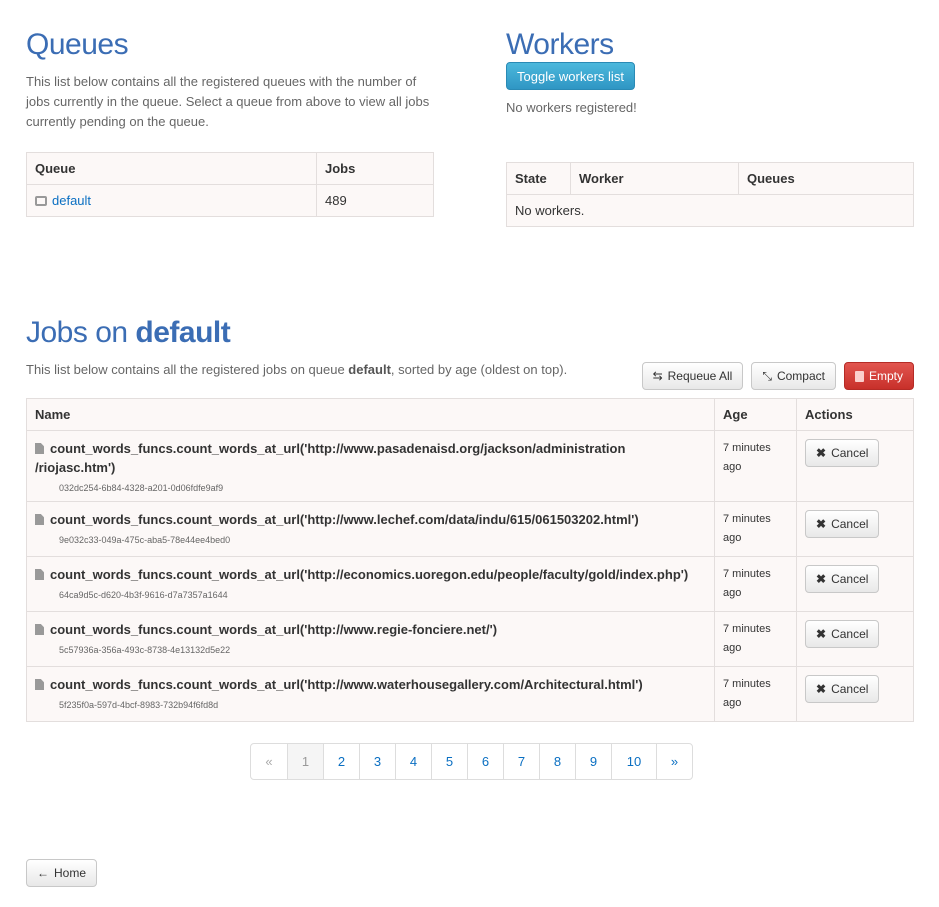 The width and height of the screenshot is (939, 907). I want to click on workers-table: State Worker Queues No workers., so click(710, 194).